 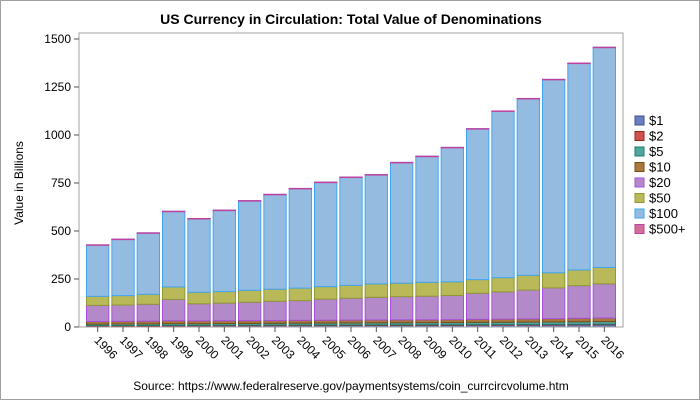 I want to click on bar-segment-100-1997, so click(x=123, y=267).